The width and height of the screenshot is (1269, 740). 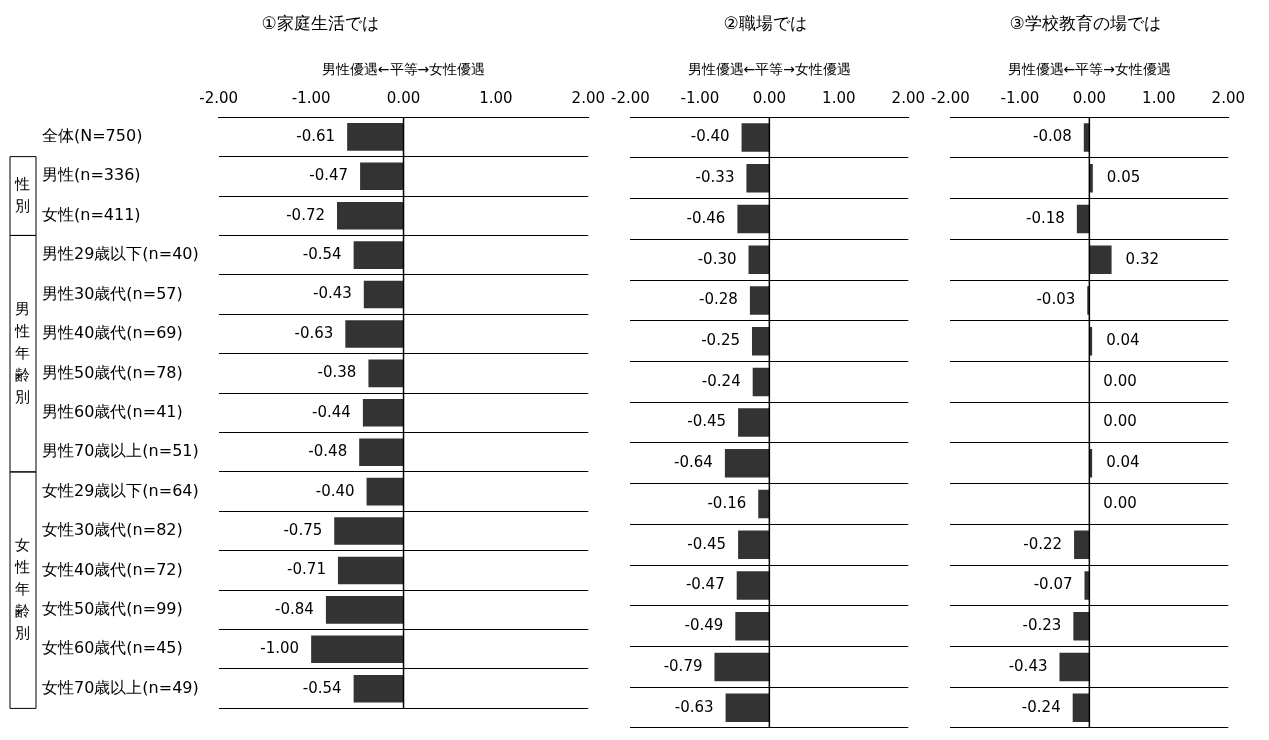 I want to click on data-label: 0.05, so click(x=1123, y=177).